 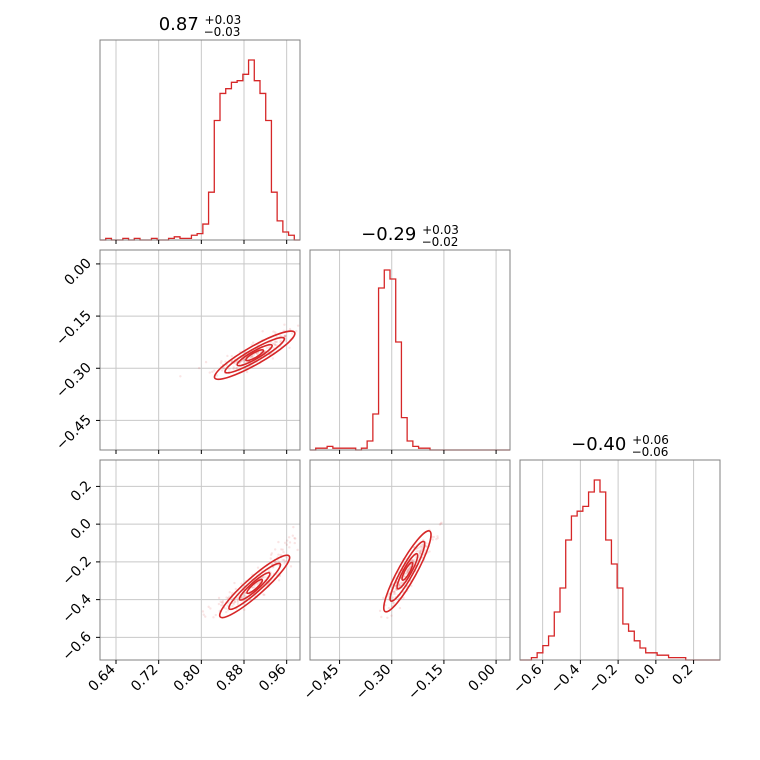 I want to click on title-param-3-plus: +0.06, so click(x=650, y=440).